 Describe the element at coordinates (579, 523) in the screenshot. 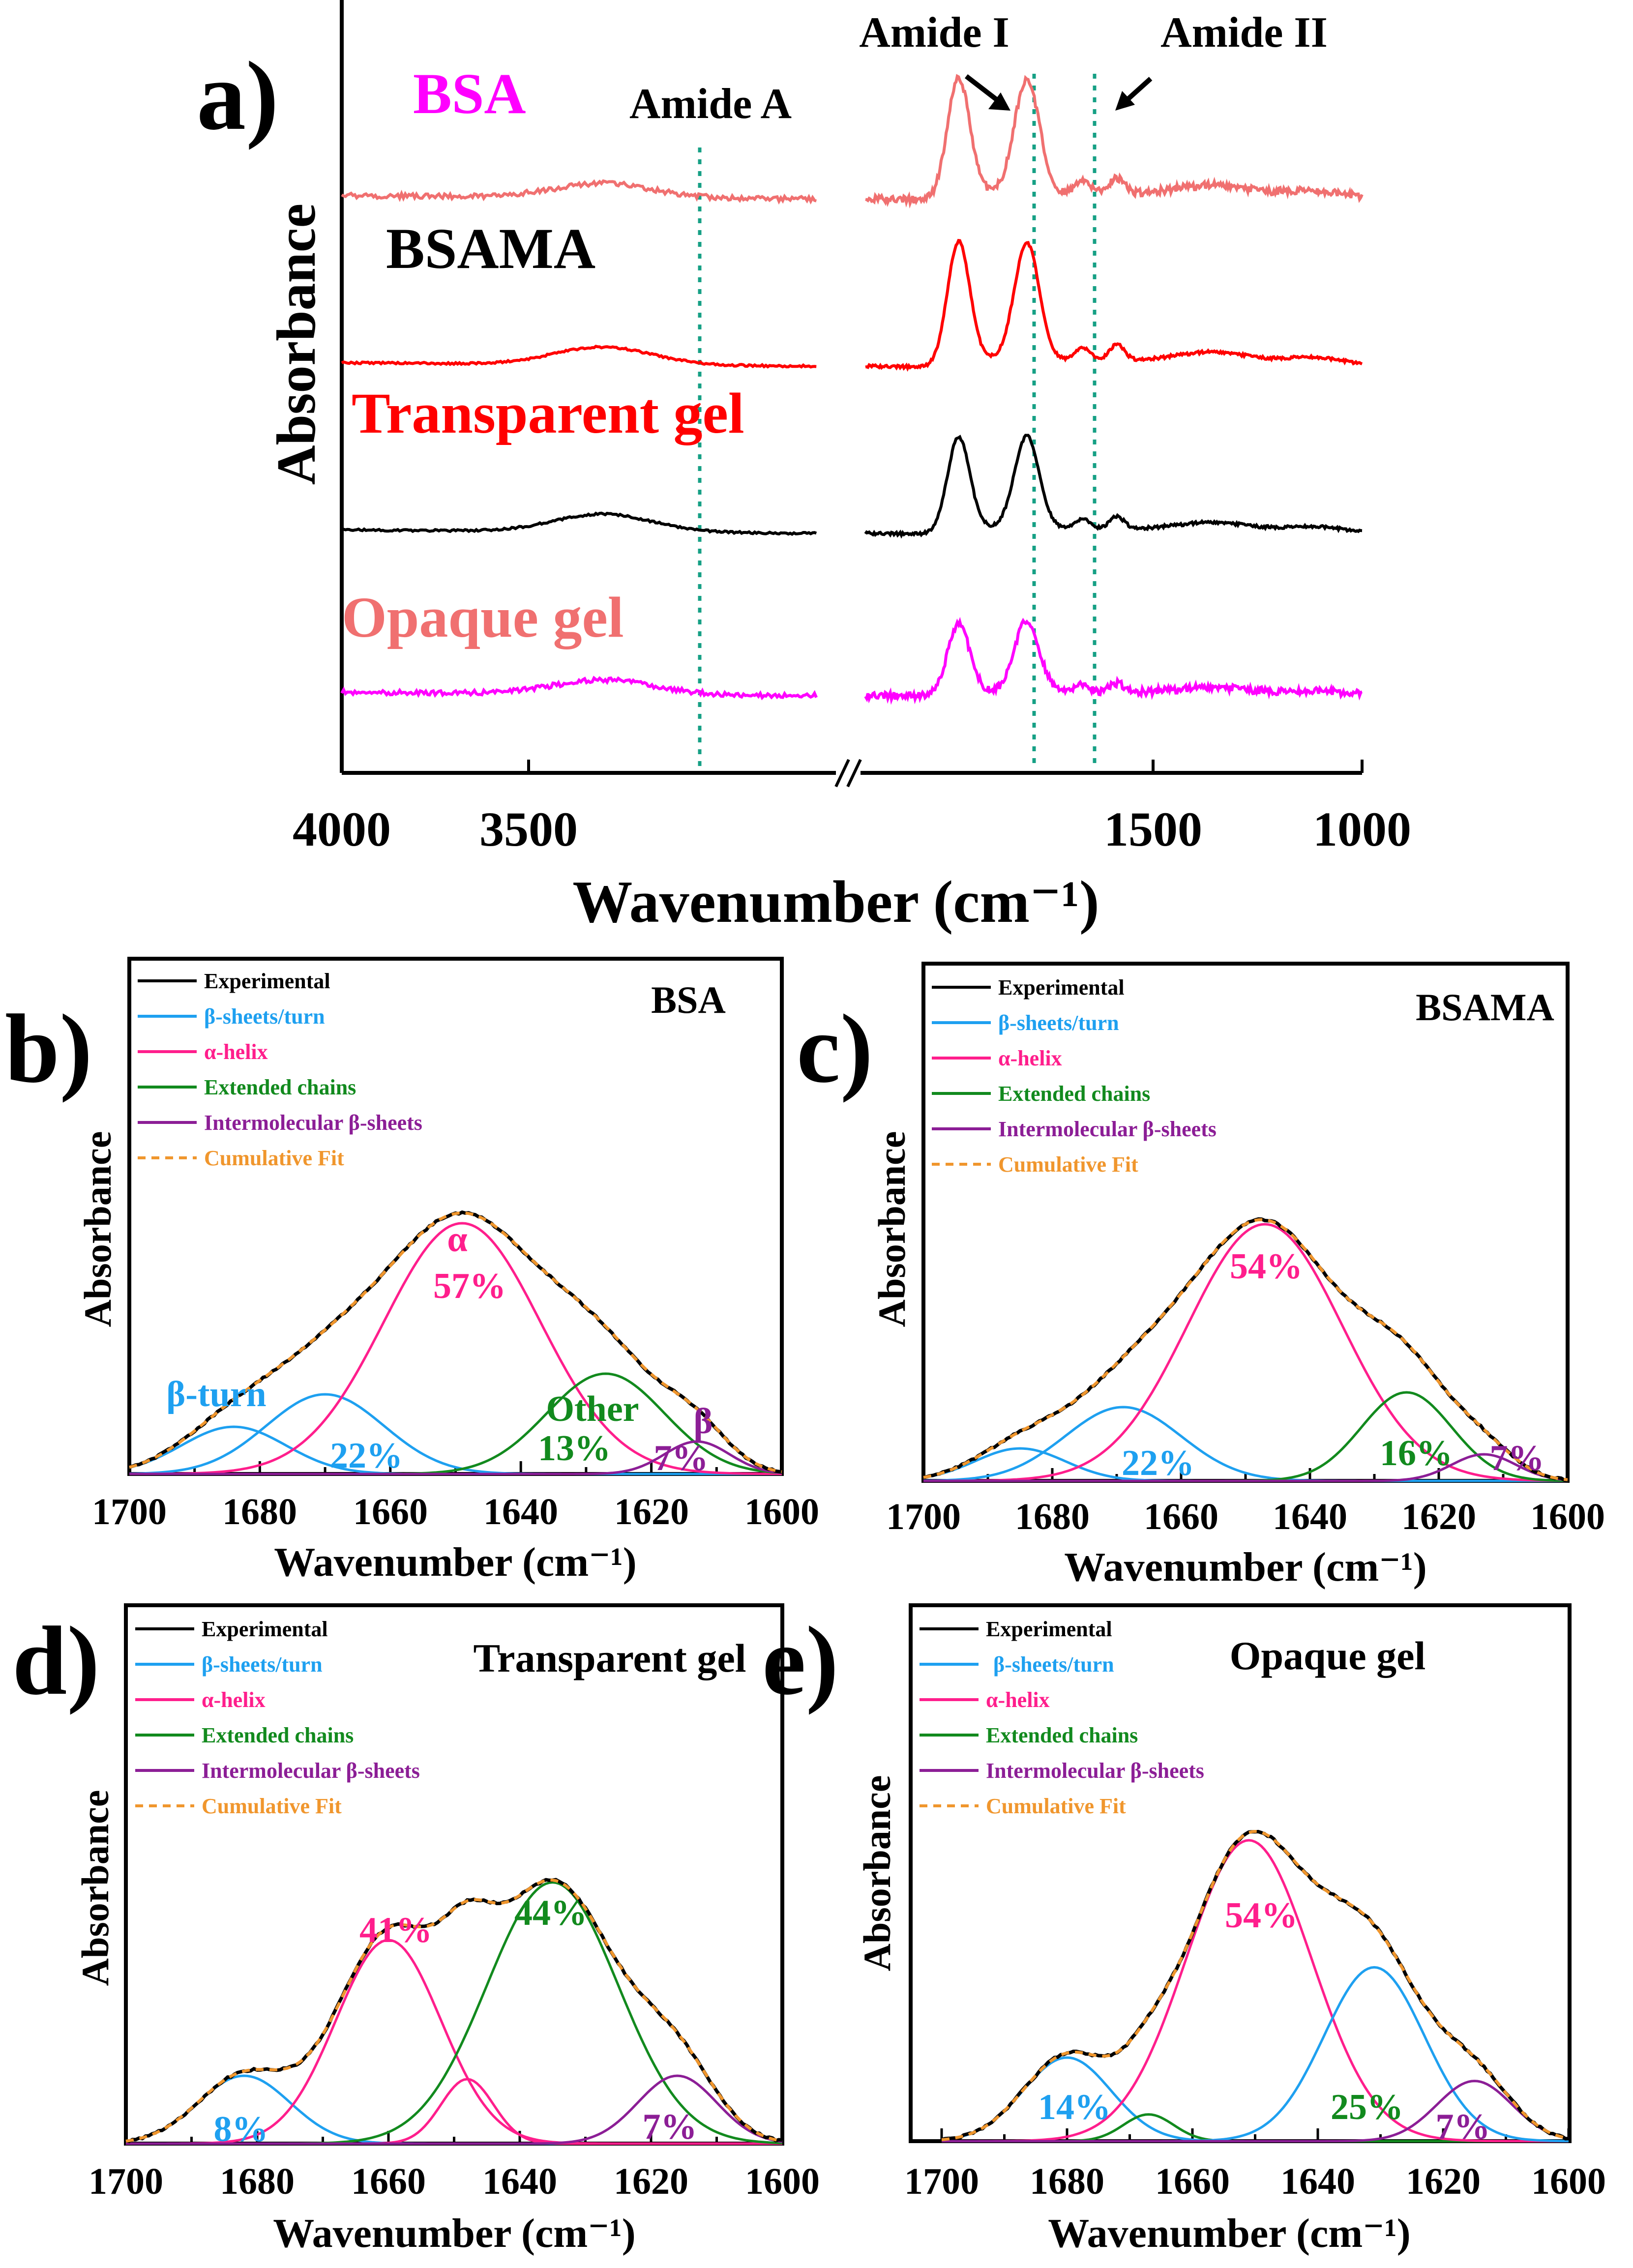

I see `spectrum-left-bsama` at that location.